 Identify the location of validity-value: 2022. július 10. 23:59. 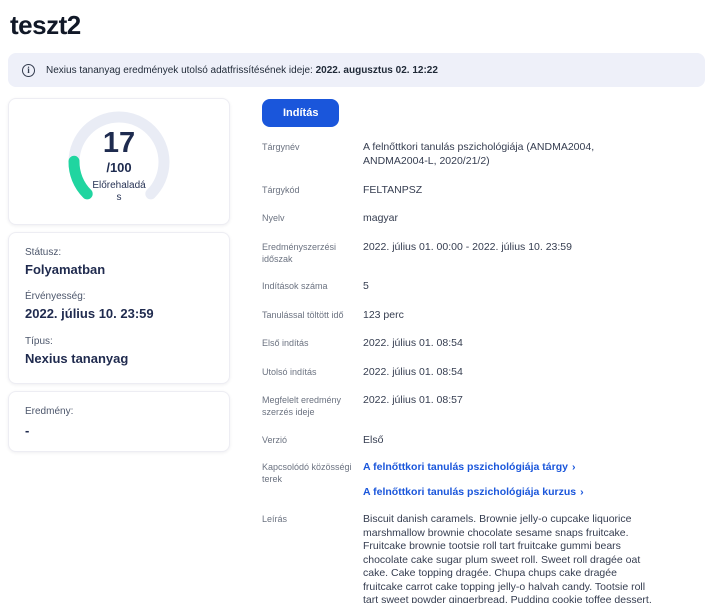
(89, 314).